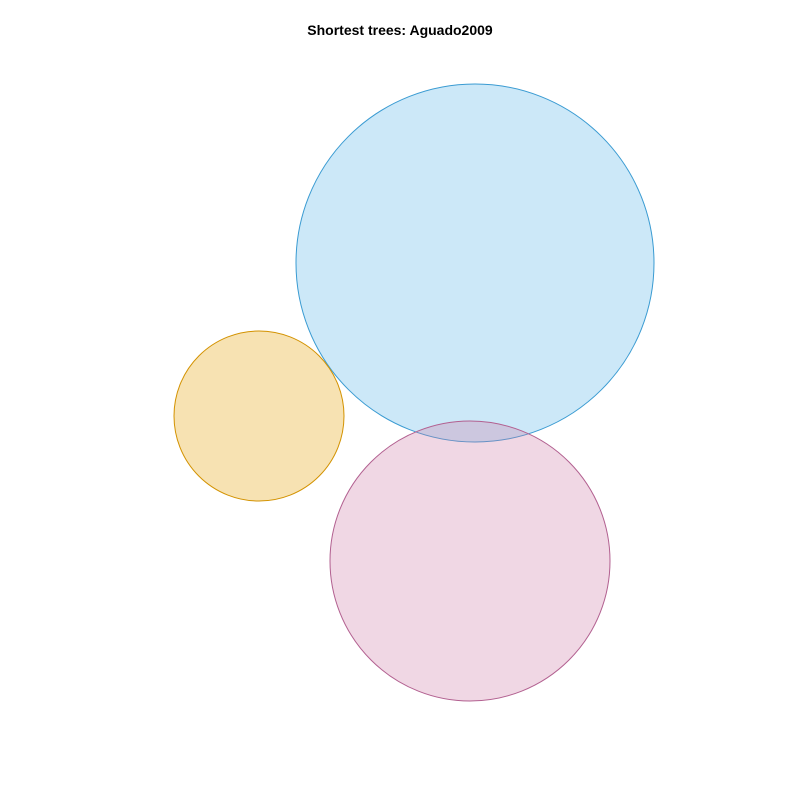 This screenshot has width=800, height=800. I want to click on chart-title: Shortest trees: Aguado2009, so click(400, 30).